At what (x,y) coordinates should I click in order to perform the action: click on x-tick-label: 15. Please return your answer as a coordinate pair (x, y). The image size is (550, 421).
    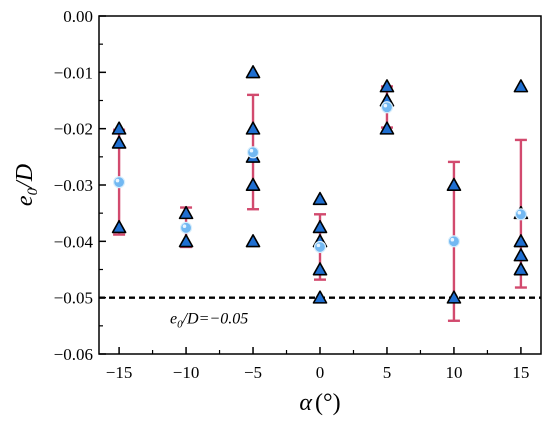
    Looking at the image, I should click on (520, 372).